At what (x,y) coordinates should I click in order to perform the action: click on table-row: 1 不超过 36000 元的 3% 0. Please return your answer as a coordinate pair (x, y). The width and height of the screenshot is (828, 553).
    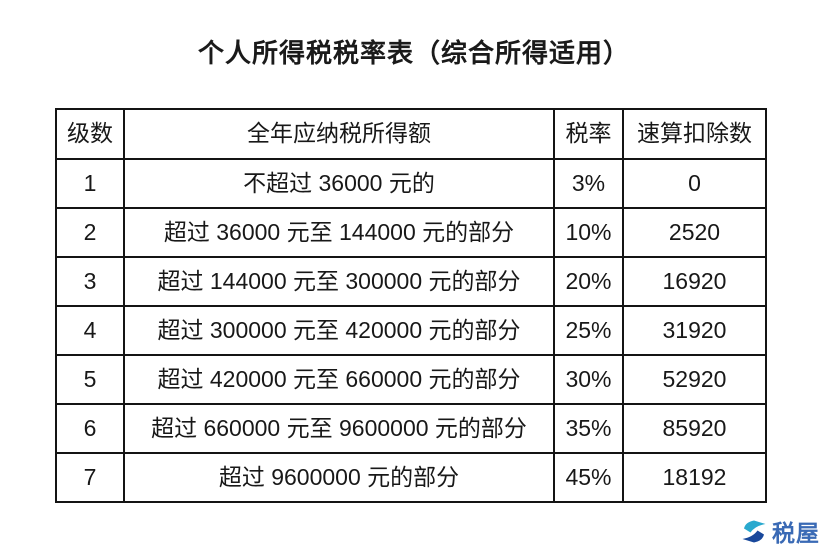
    Looking at the image, I should click on (411, 183).